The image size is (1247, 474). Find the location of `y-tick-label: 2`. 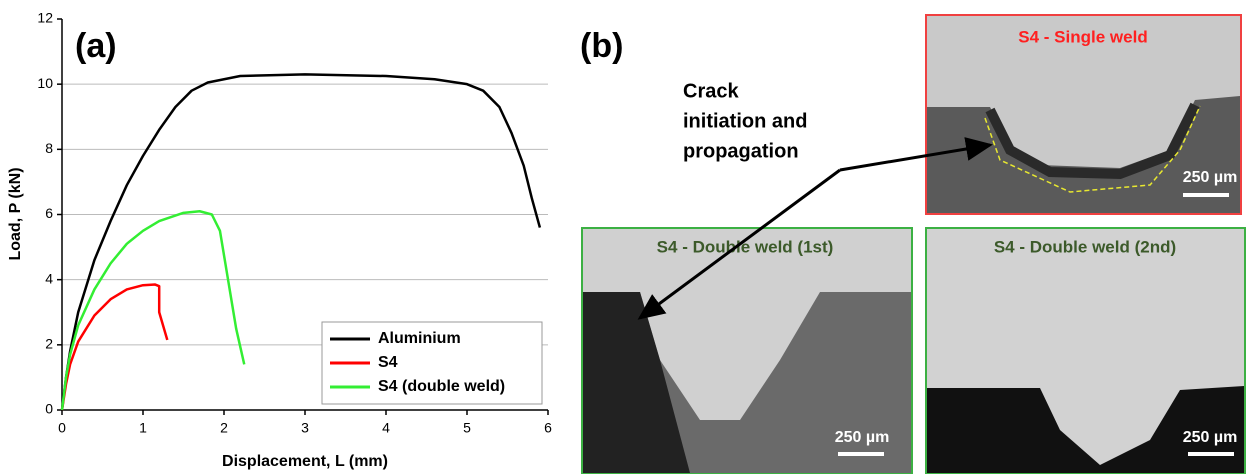

y-tick-label: 2 is located at coordinates (49, 344).